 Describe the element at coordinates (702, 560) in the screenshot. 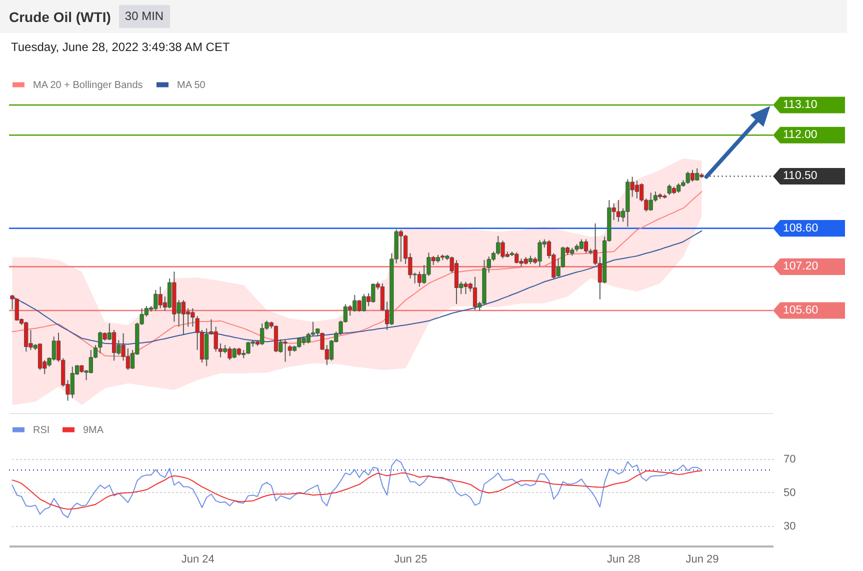

I see `x-tick-label: Jun 29` at that location.